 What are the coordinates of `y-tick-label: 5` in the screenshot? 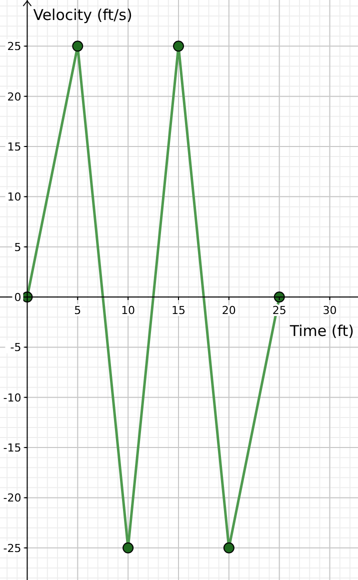 It's located at (18, 247).